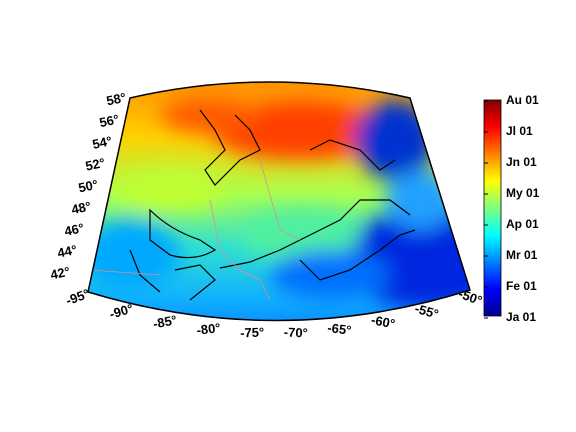 The width and height of the screenshot is (576, 432). I want to click on colorbar-label: Ap 01, so click(522, 224).